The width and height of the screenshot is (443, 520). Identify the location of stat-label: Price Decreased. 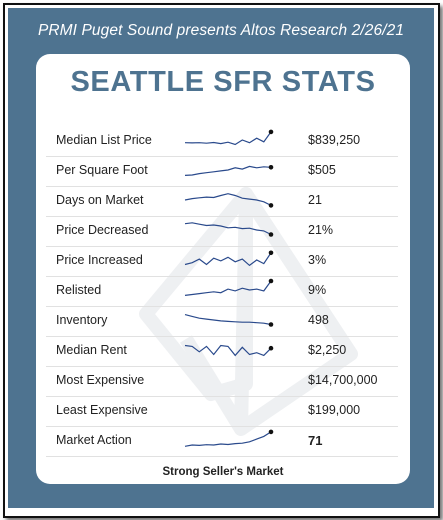
(102, 230).